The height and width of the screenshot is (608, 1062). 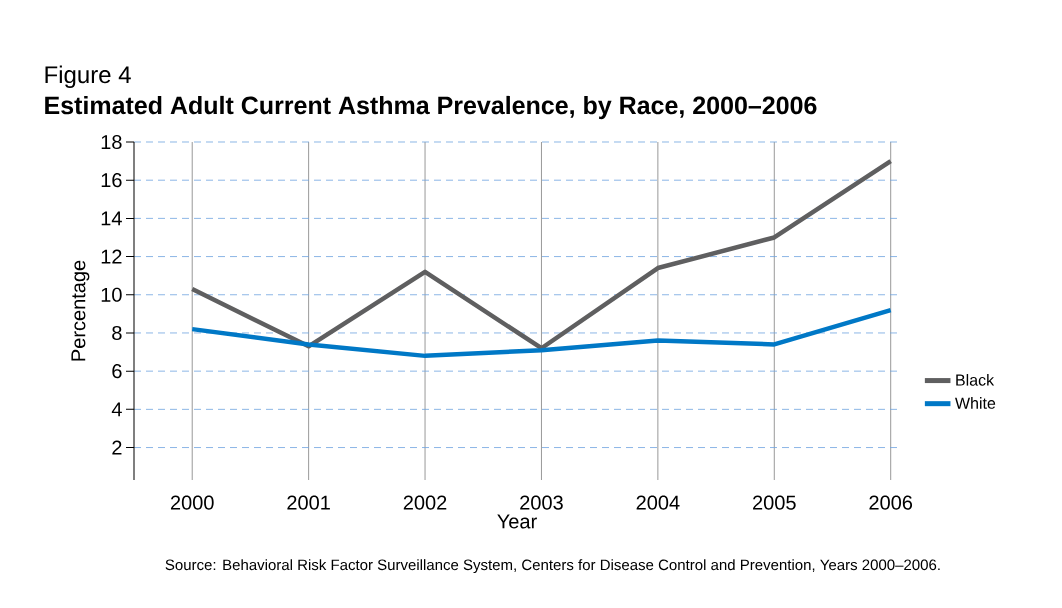 What do you see at coordinates (541, 502) in the screenshot?
I see `x-tick-label: 2003` at bounding box center [541, 502].